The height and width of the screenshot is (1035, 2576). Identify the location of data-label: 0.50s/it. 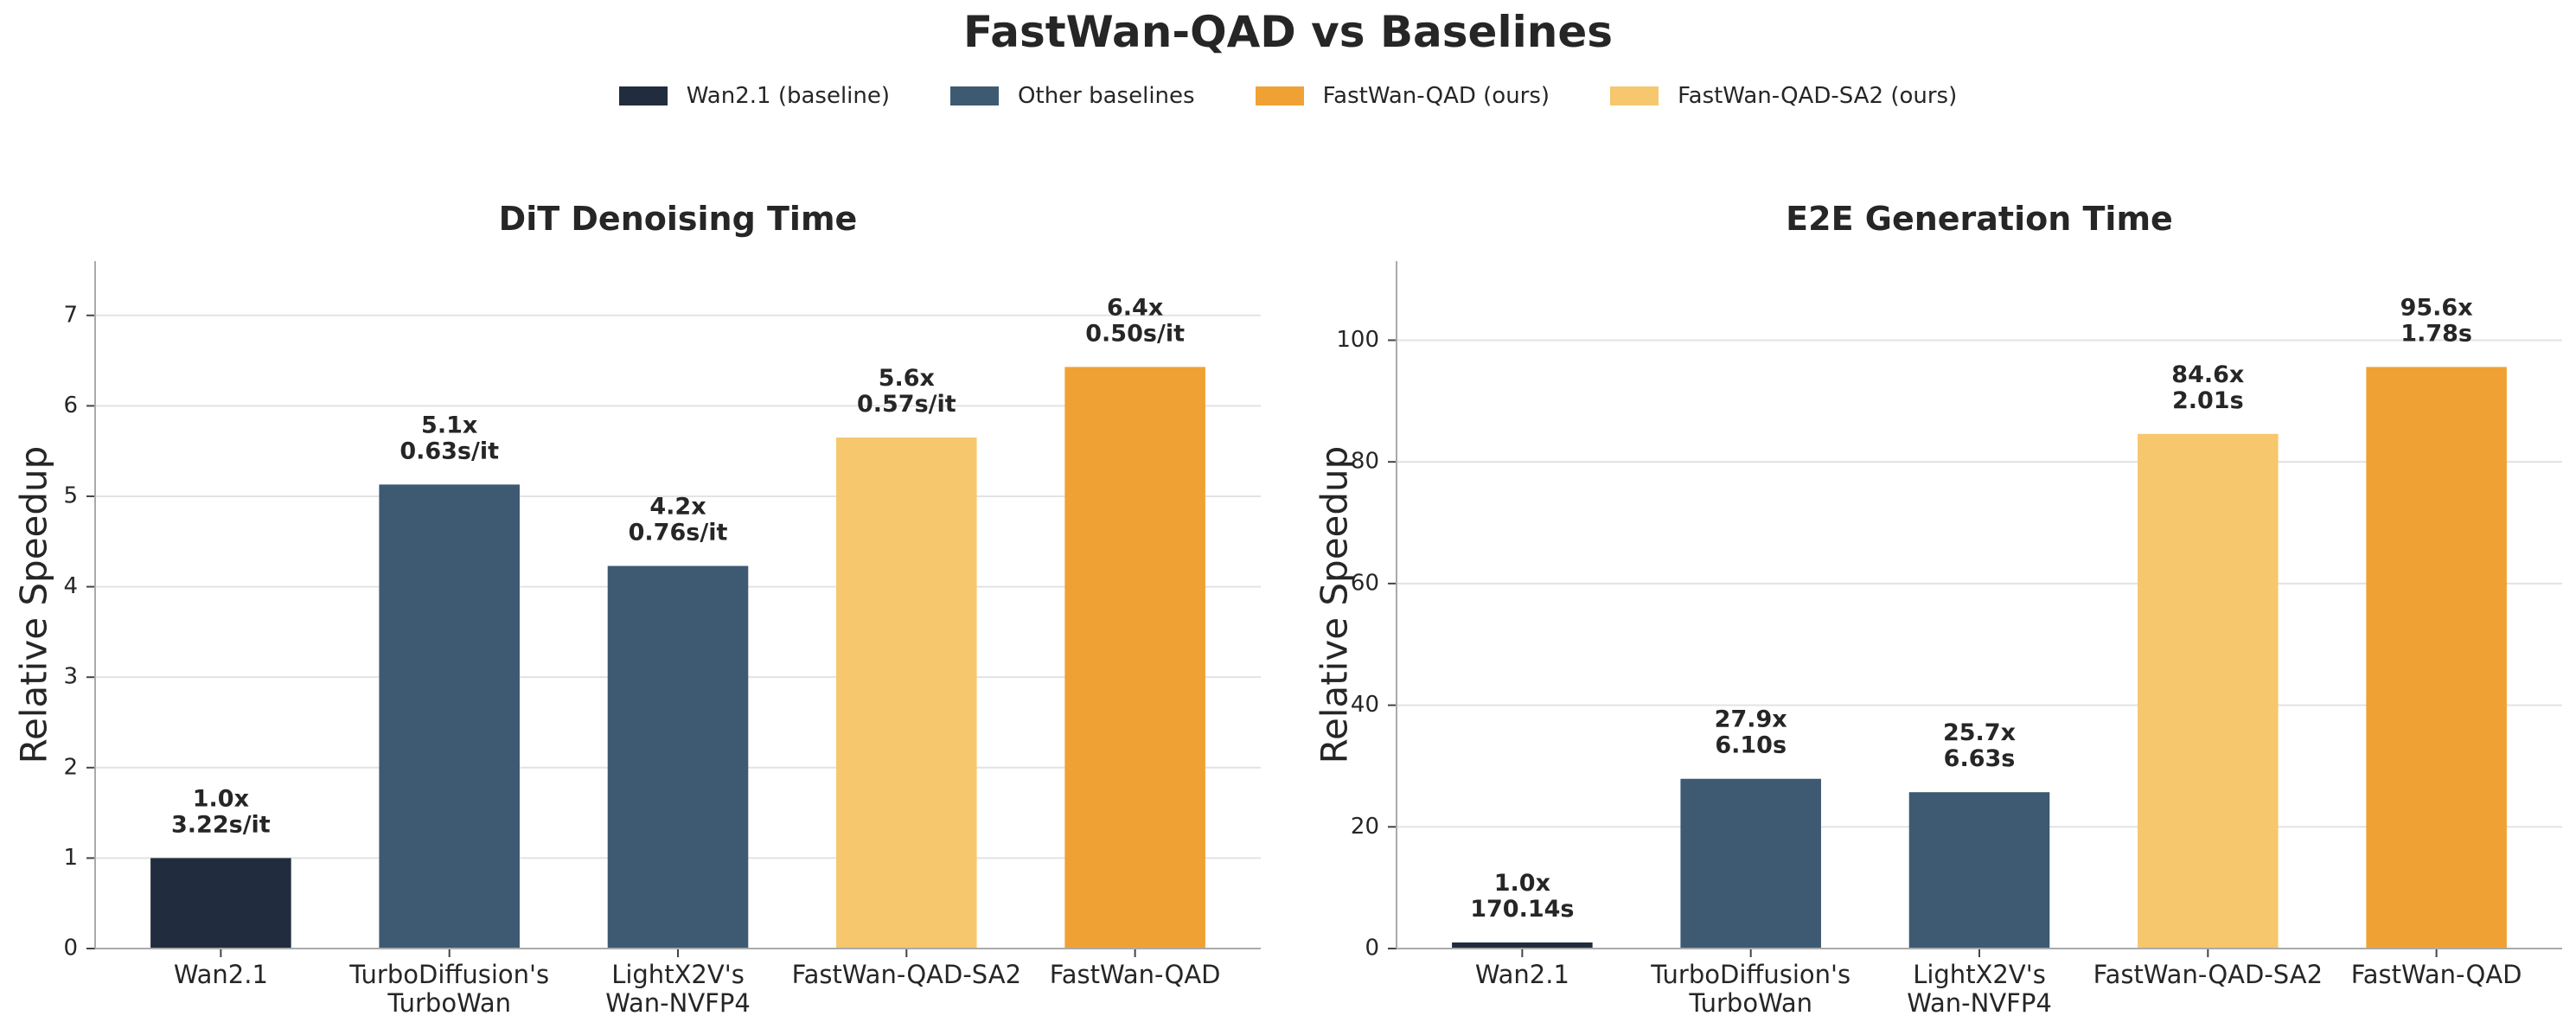
(1135, 333).